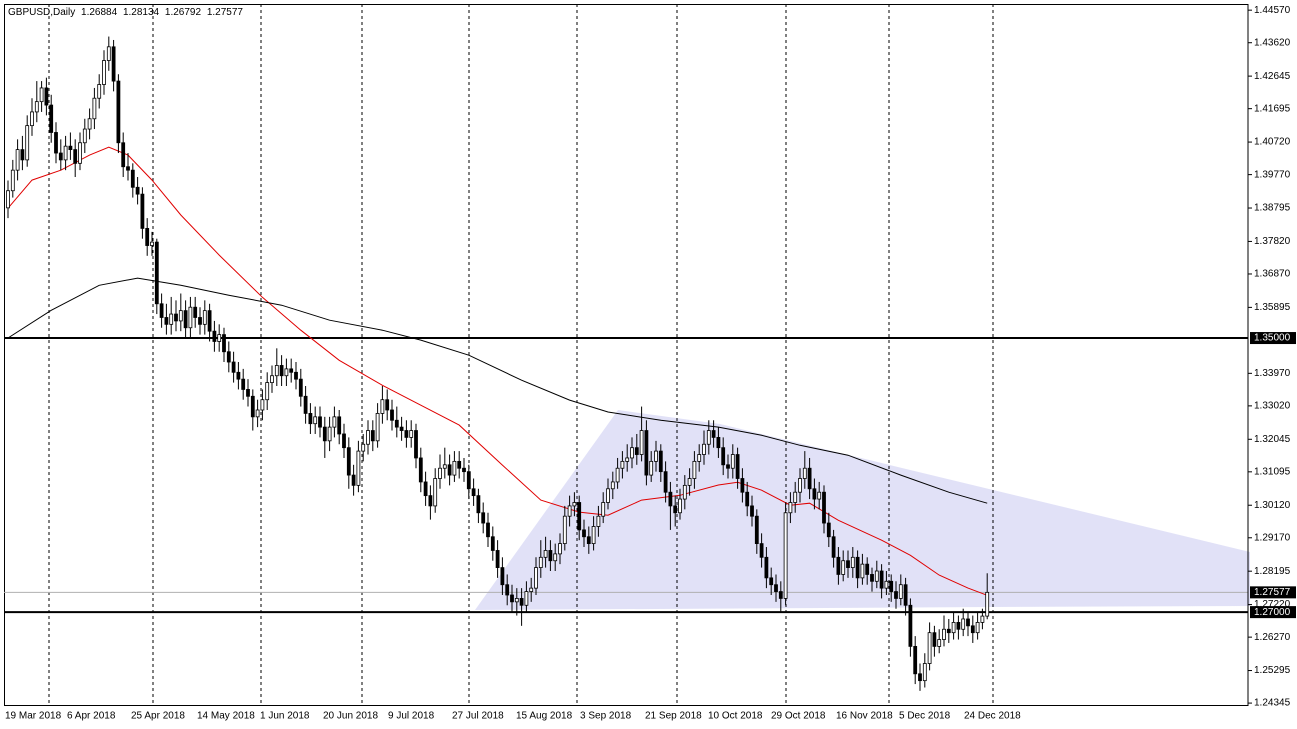 This screenshot has width=1297, height=729. I want to click on y-tick-label: 1.26270, so click(1272, 637).